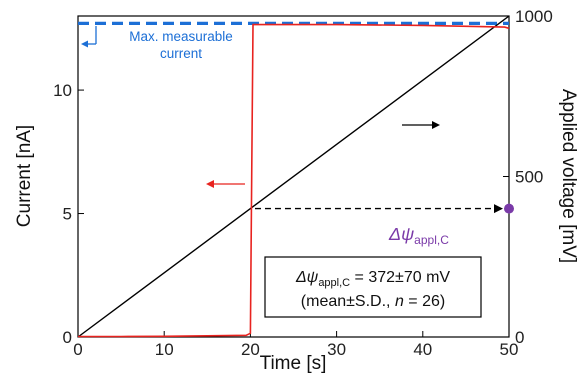 The height and width of the screenshot is (375, 583). What do you see at coordinates (534, 16) in the screenshot?
I see `y-right-tick-label: 1000` at bounding box center [534, 16].